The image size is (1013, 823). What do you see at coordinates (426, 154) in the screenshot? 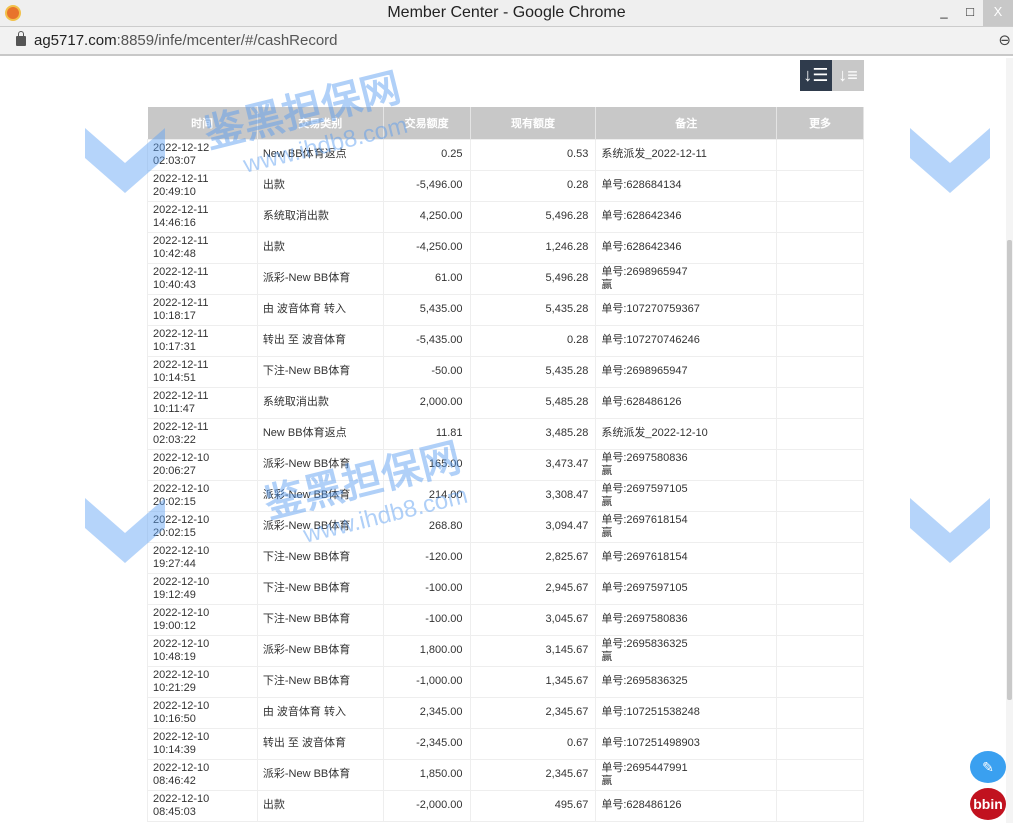
I see `cell-amount: 0.25` at bounding box center [426, 154].